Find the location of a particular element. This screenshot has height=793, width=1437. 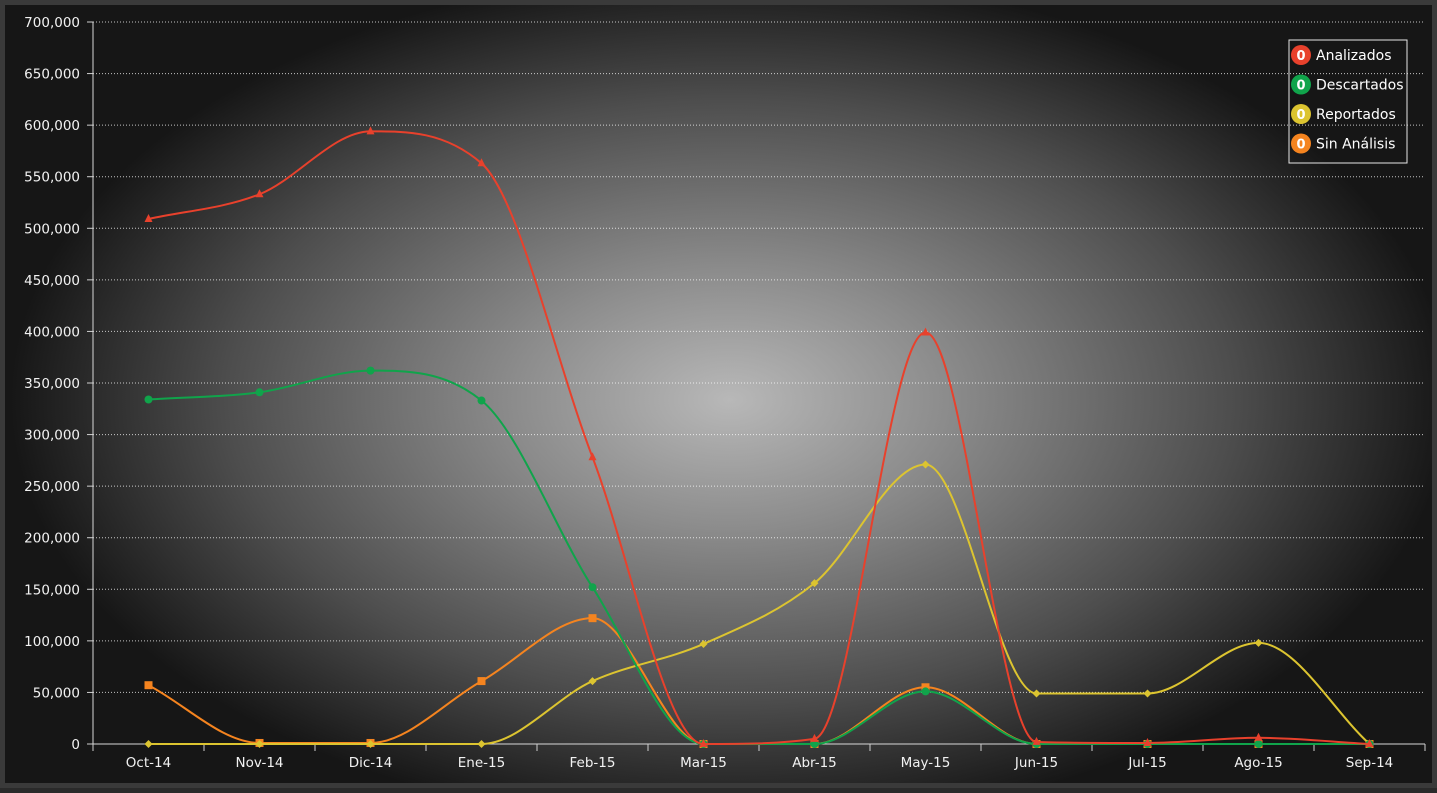

y-tick-label: 350,000 is located at coordinates (52, 384).